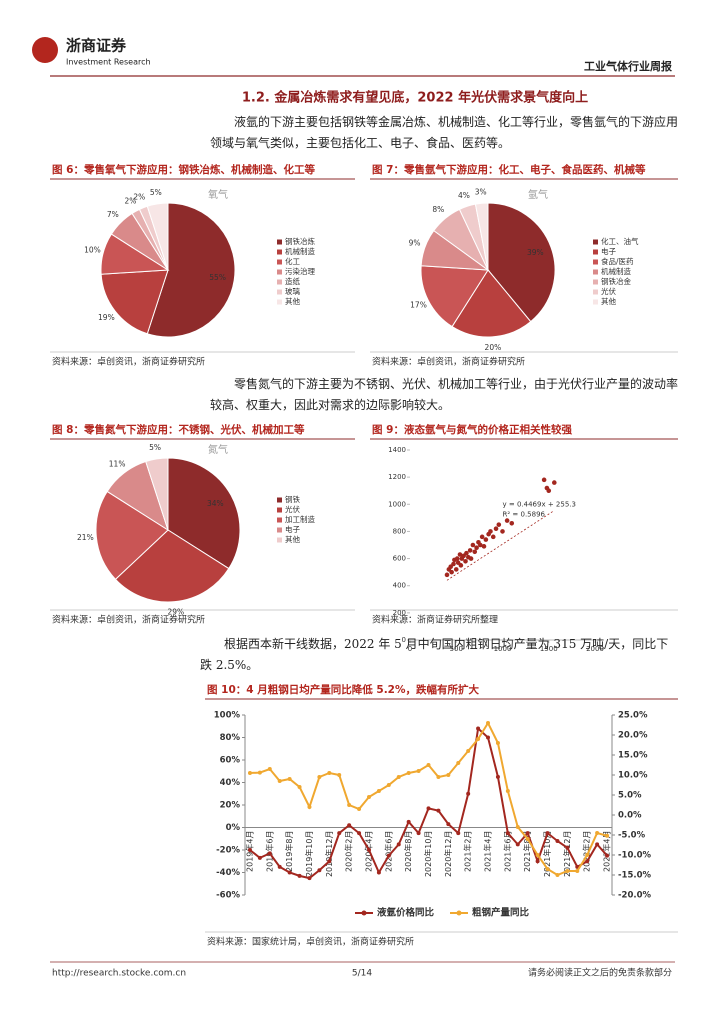 The image size is (724, 1024). What do you see at coordinates (616, 281) in the screenshot?
I see `legend-label: 钢铁冶金` at bounding box center [616, 281].